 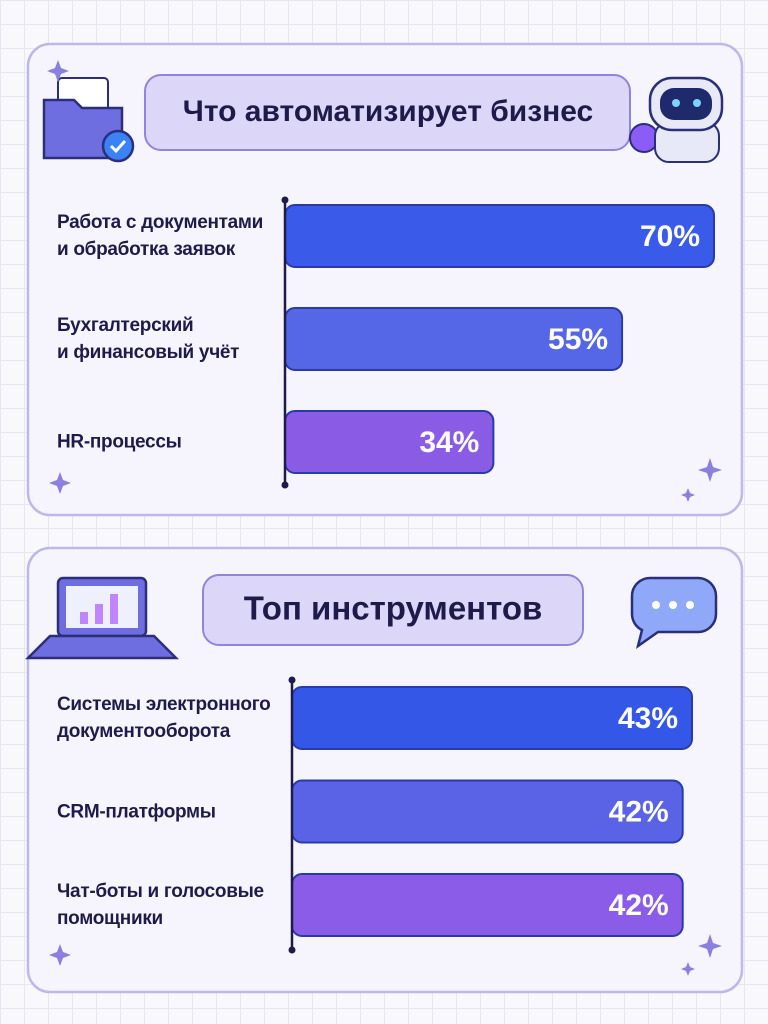 What do you see at coordinates (88, 120) in the screenshot?
I see `folder-icon` at bounding box center [88, 120].